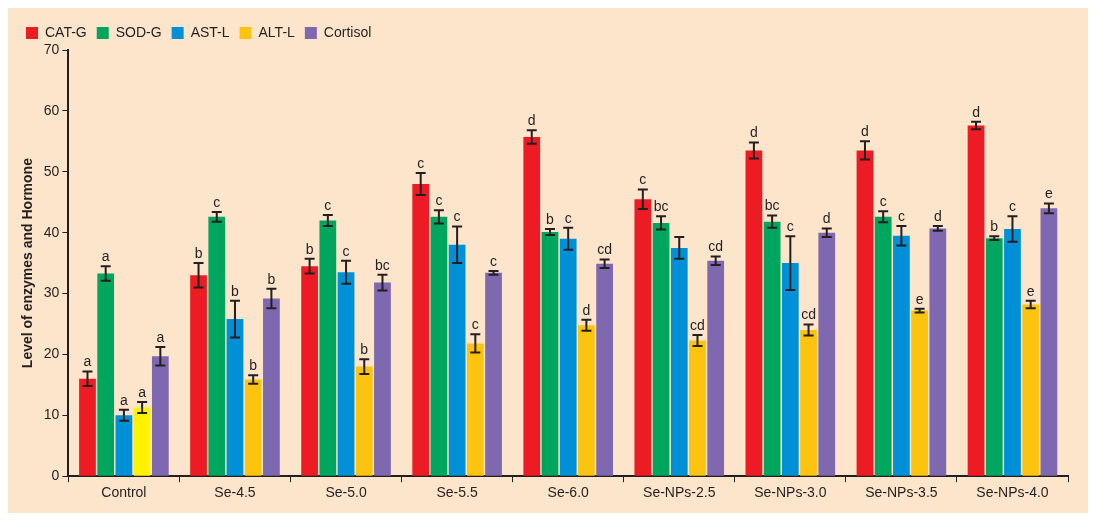  What do you see at coordinates (51, 109) in the screenshot?
I see `y-tick-label: 60` at bounding box center [51, 109].